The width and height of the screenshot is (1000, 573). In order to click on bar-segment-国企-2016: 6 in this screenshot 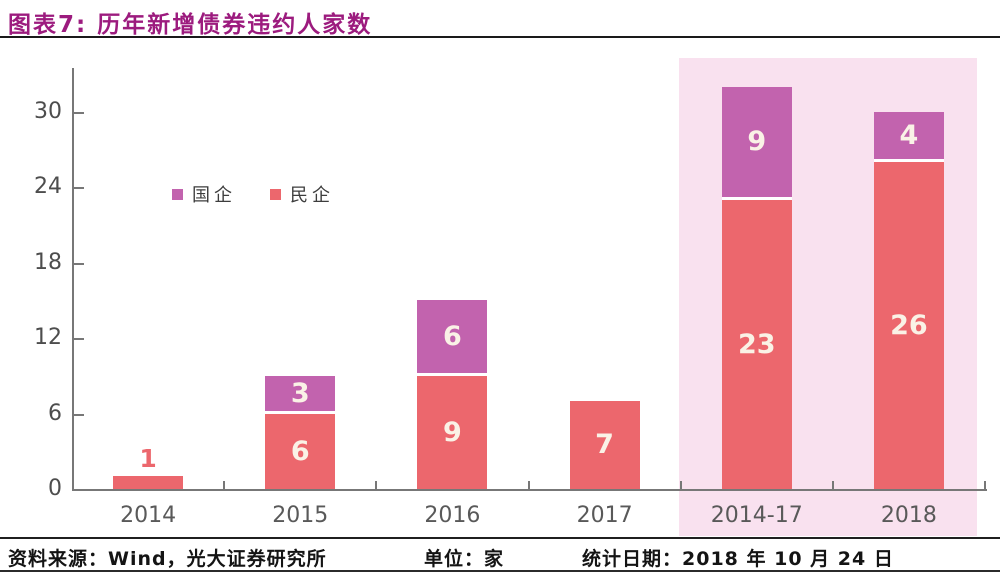, I will do `click(452, 338)`.